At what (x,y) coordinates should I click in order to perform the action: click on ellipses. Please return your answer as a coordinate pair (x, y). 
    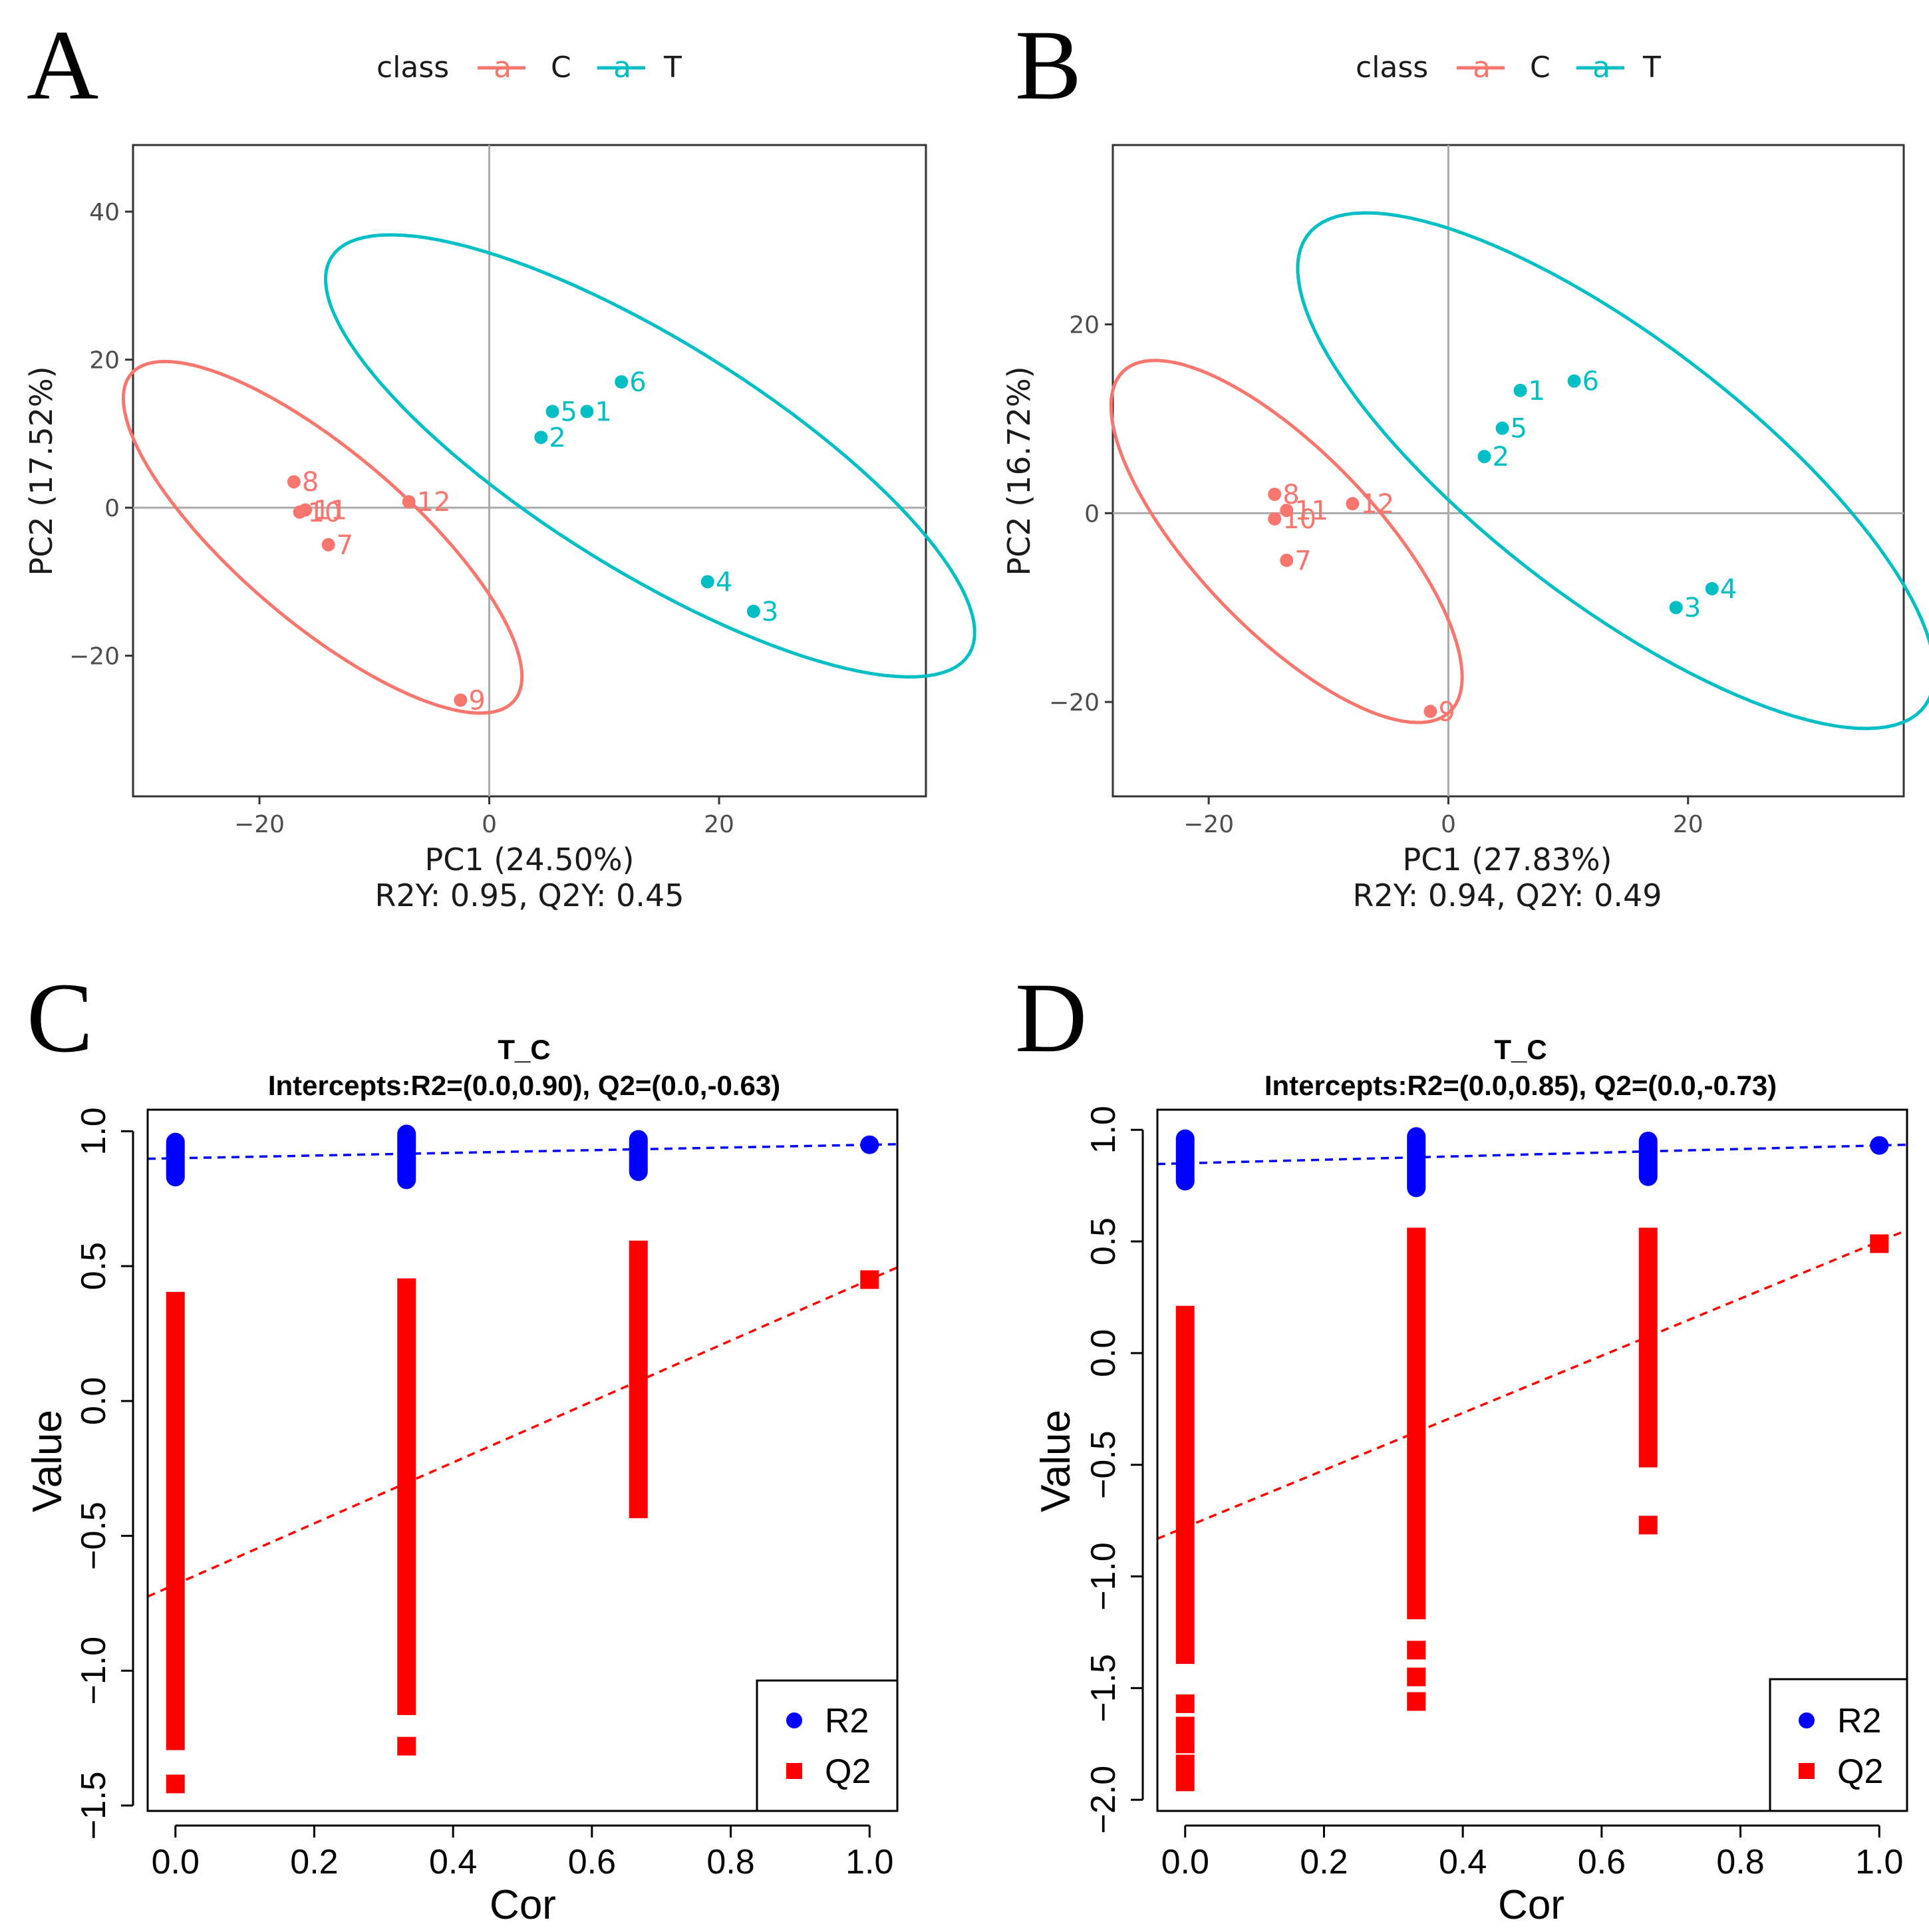
    Looking at the image, I should click on (1519, 470).